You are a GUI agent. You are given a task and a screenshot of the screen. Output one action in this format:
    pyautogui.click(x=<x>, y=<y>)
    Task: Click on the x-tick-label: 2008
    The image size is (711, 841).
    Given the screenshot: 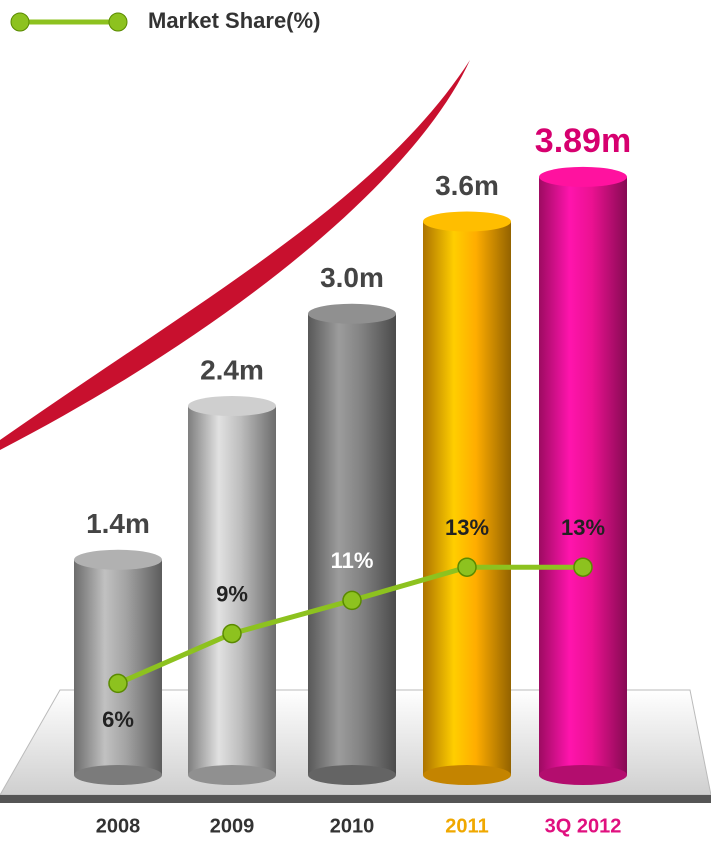 What is the action you would take?
    pyautogui.click(x=118, y=826)
    